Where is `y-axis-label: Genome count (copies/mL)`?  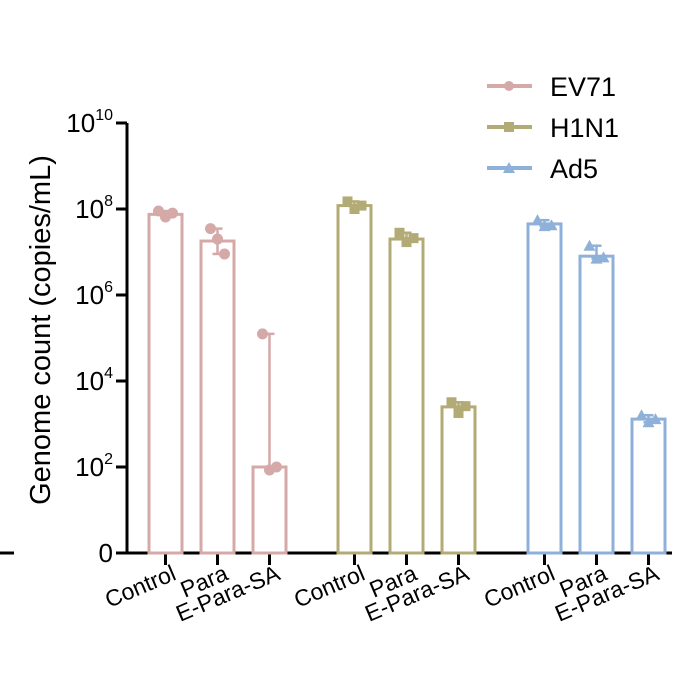 y-axis-label: Genome count (copies/mL) is located at coordinates (41, 330).